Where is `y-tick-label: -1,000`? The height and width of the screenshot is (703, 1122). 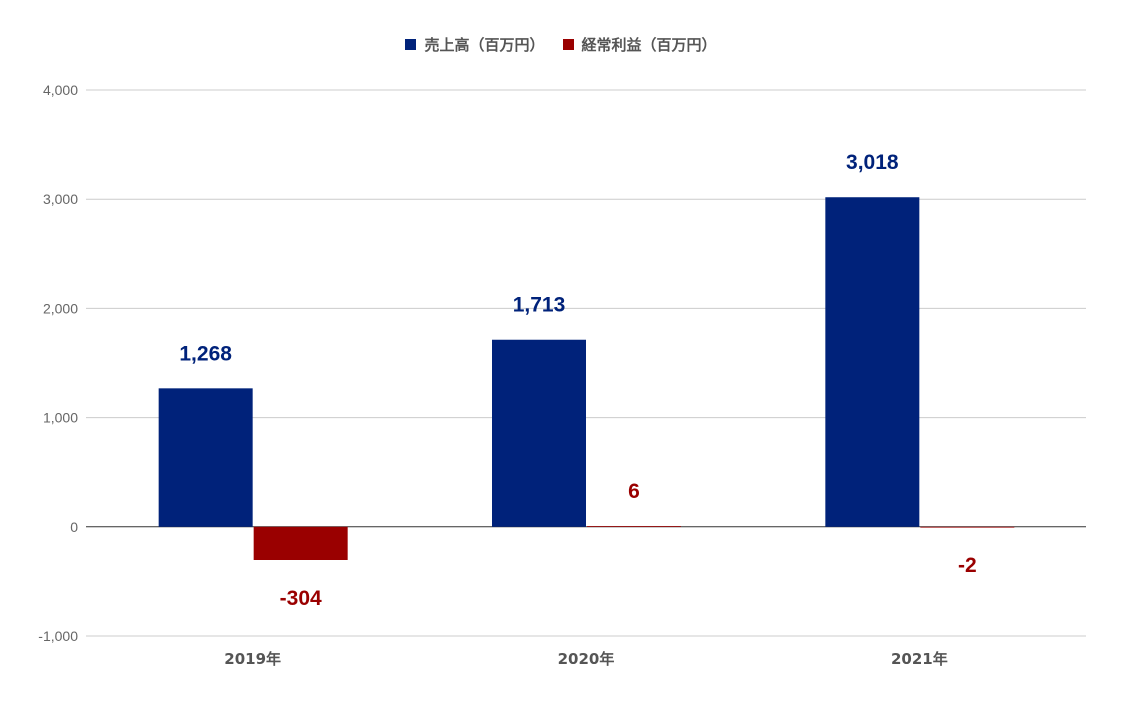
y-tick-label: -1,000 is located at coordinates (58, 636).